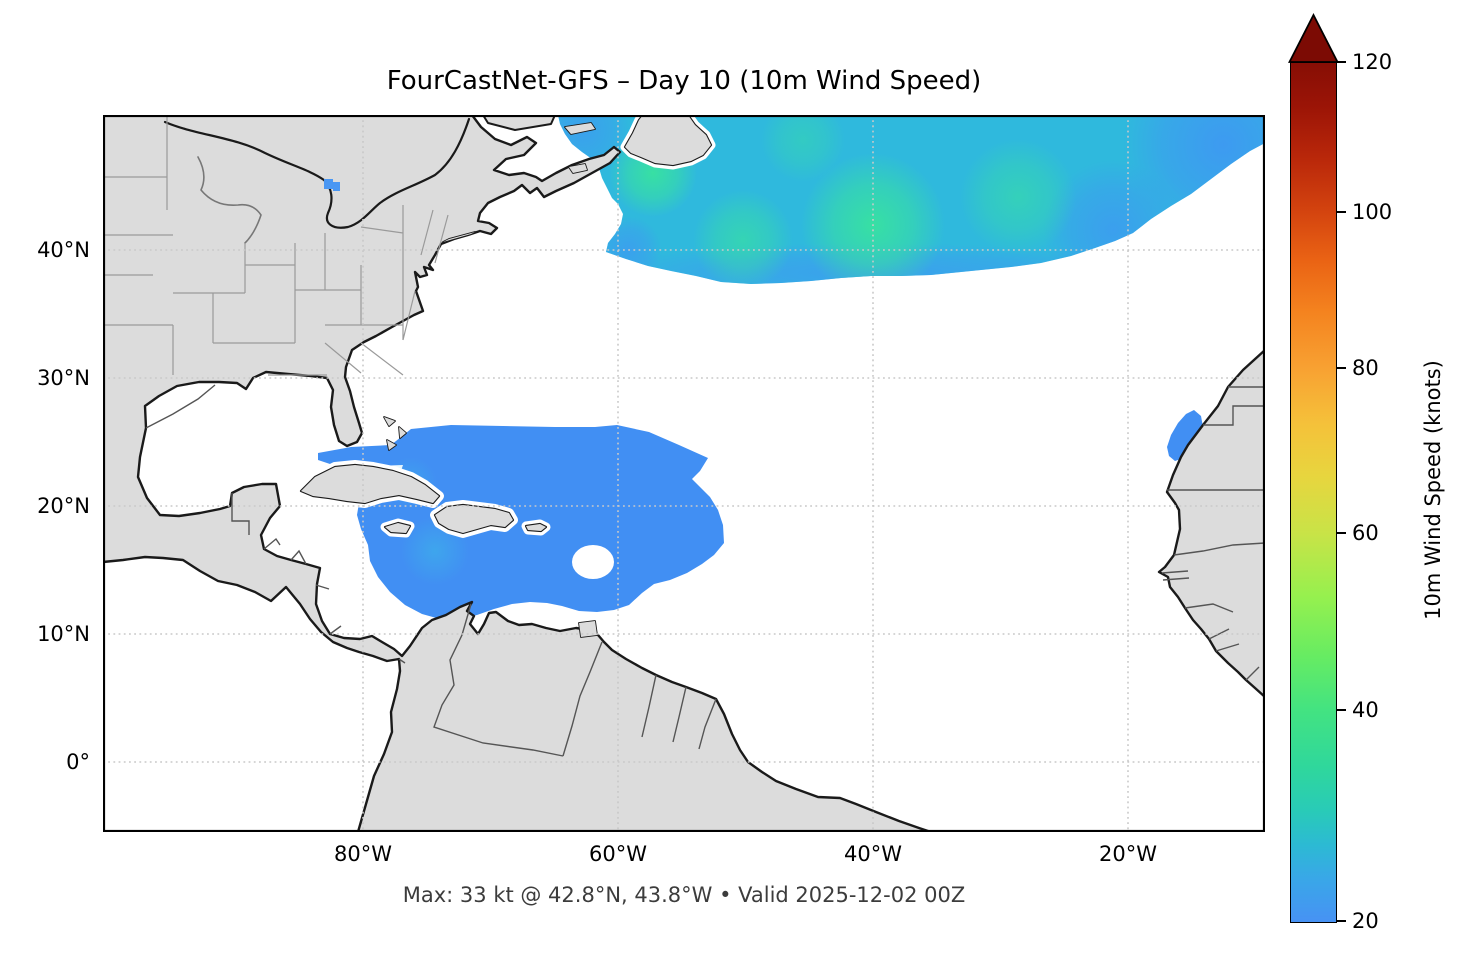 This screenshot has height=969, width=1466. Describe the element at coordinates (580, 128) in the screenshot. I see `island-anticosti` at that location.